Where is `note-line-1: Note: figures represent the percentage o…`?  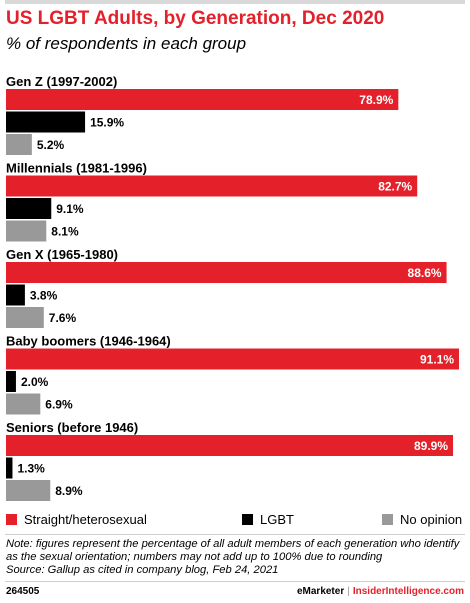 note-line-1: Note: figures represent the percentage o… is located at coordinates (233, 544).